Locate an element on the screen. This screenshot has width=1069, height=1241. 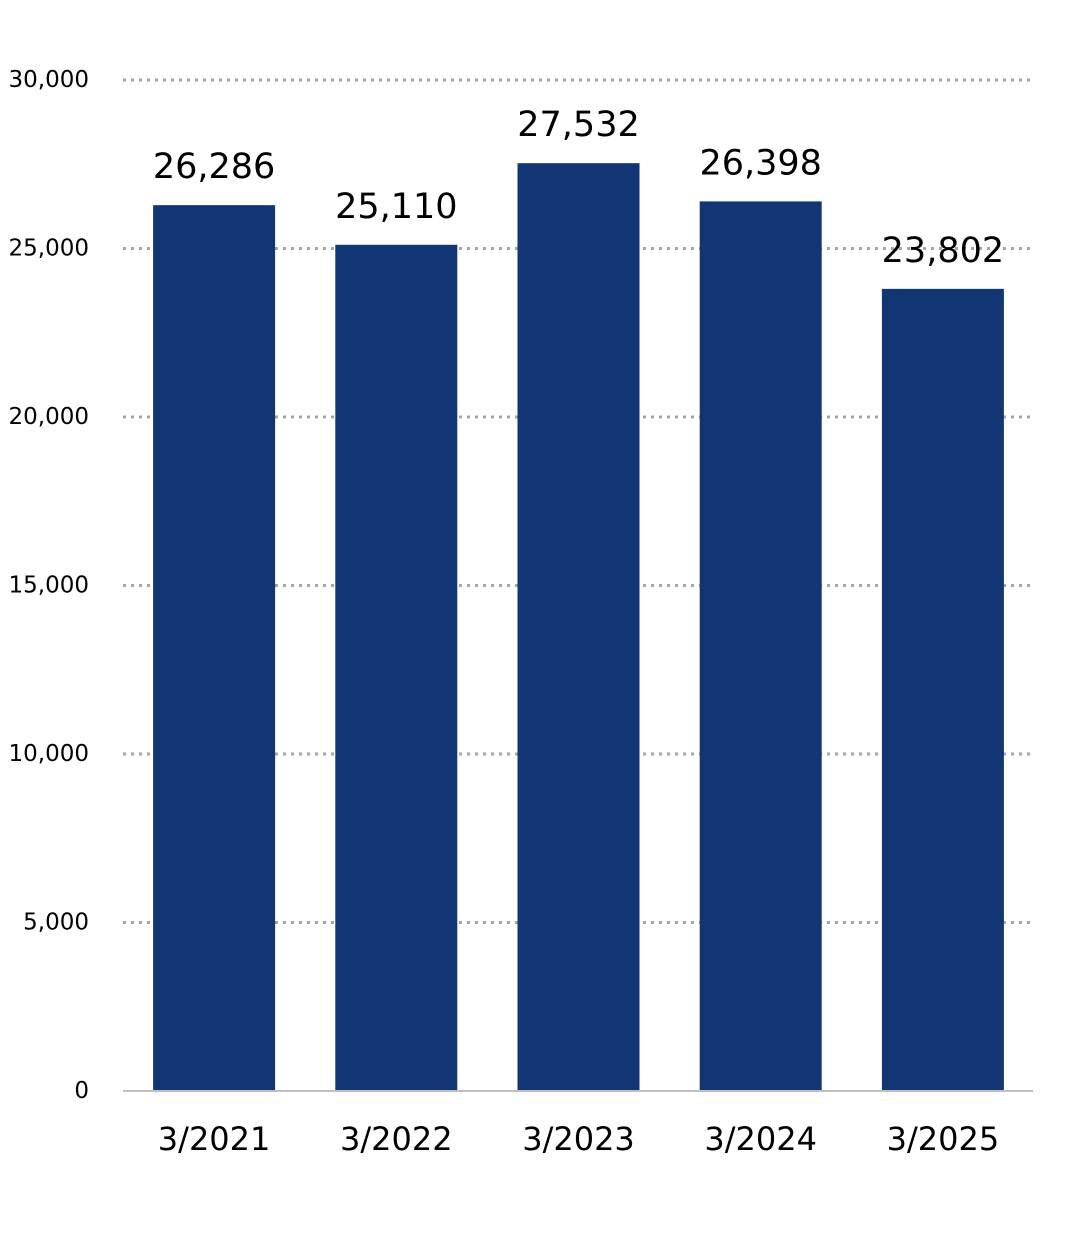
data-labels: 26,286 25,110 27,532 26,398 23,802 is located at coordinates (578, 188).